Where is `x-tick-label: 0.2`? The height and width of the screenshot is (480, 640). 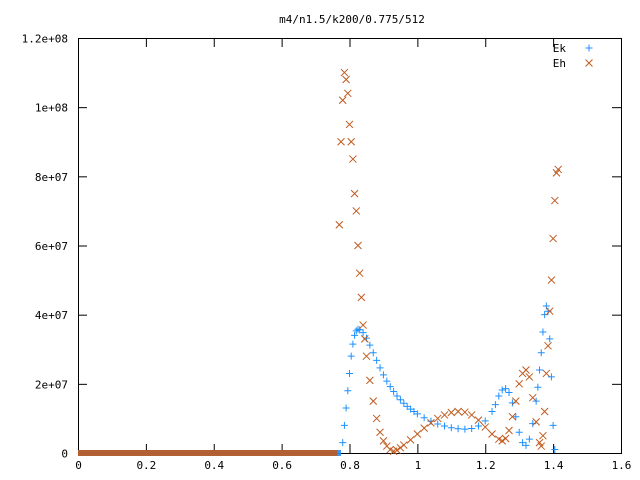
x-tick-label: 0.2 is located at coordinates (146, 465).